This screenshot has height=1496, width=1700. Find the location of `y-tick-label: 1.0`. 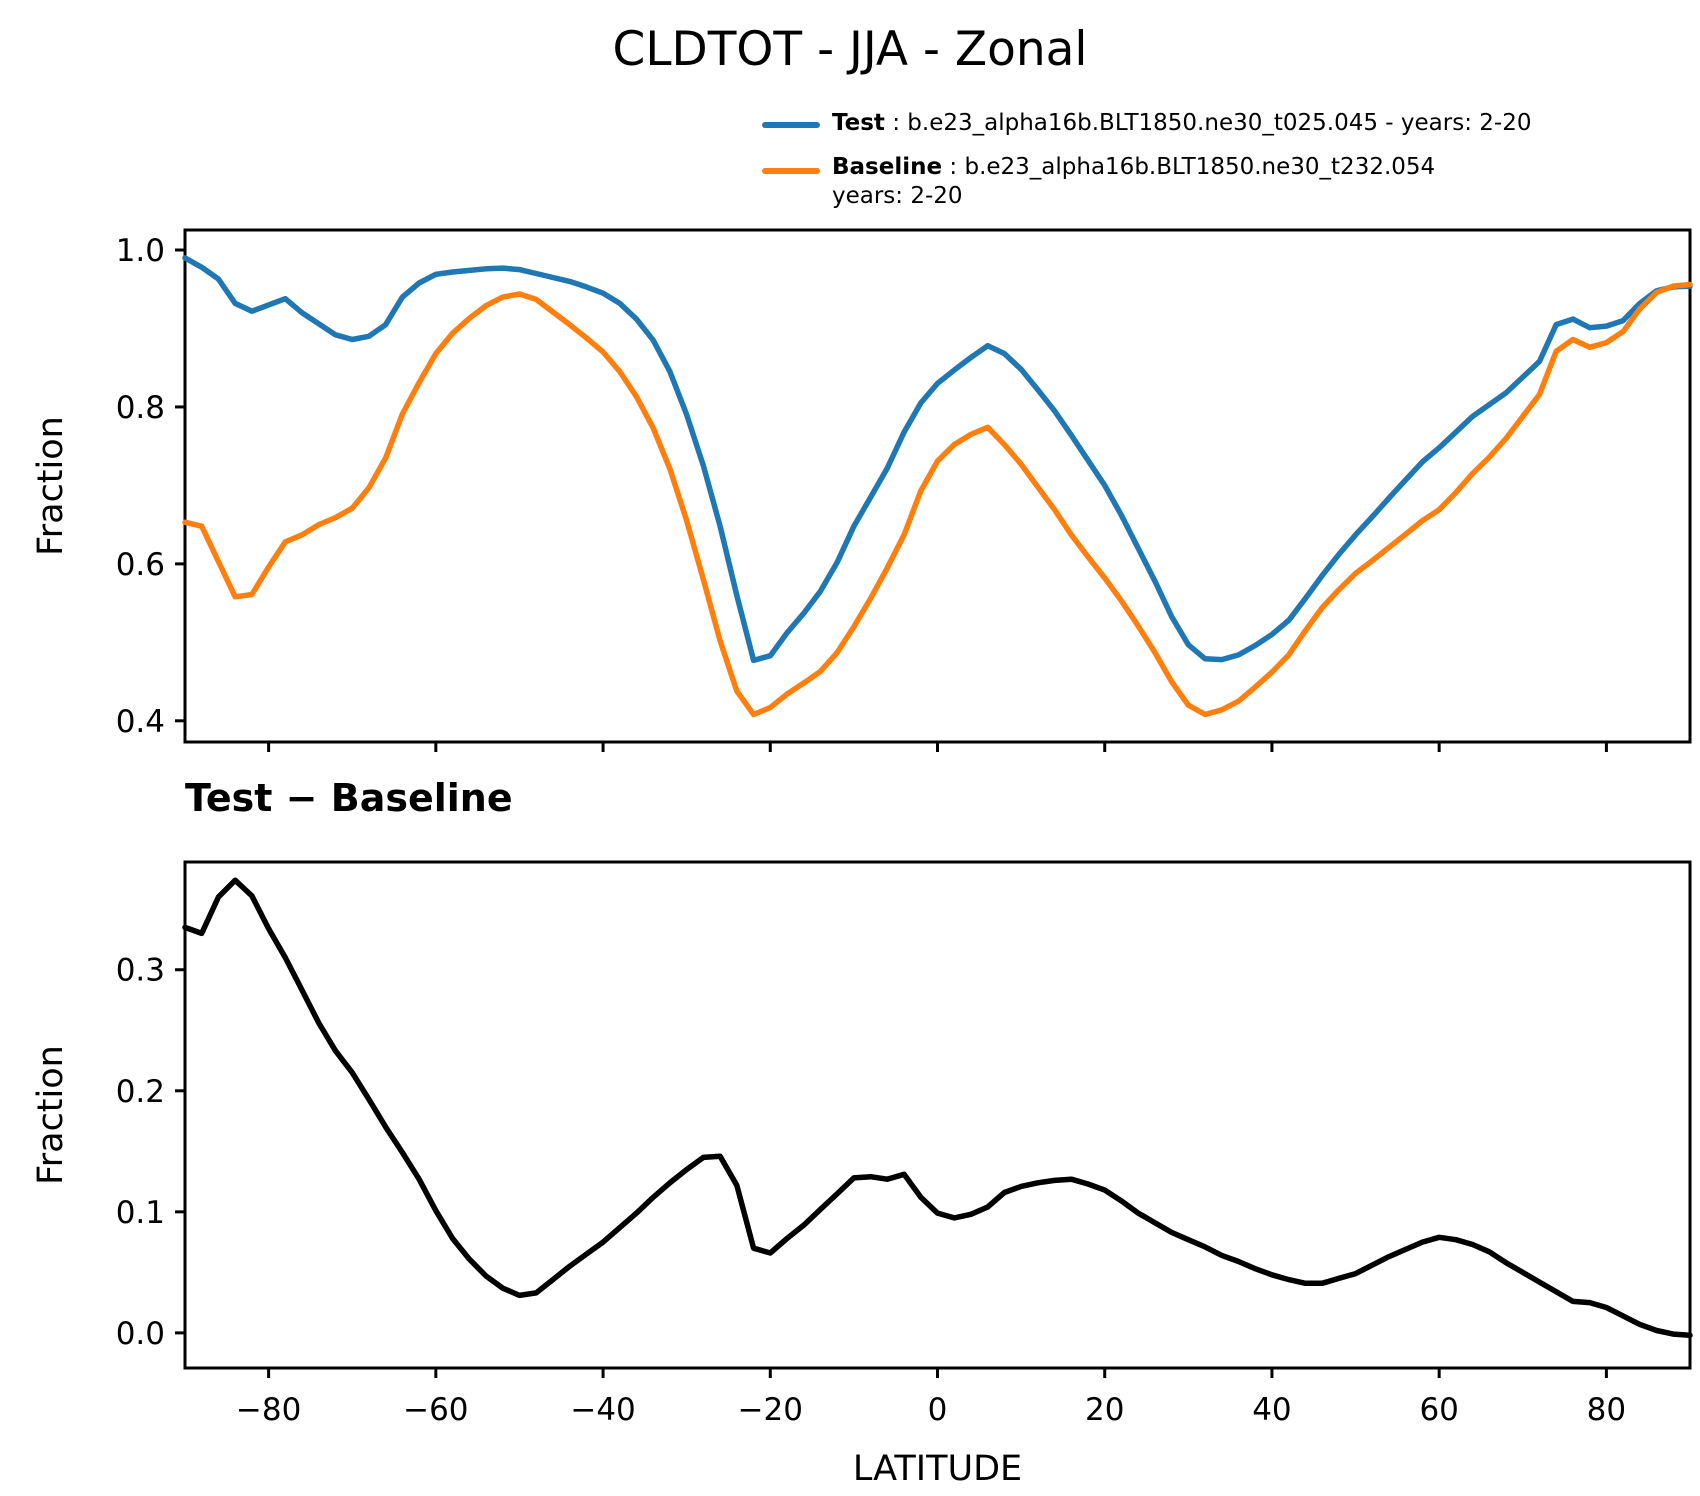

y-tick-label: 1.0 is located at coordinates (140, 251).